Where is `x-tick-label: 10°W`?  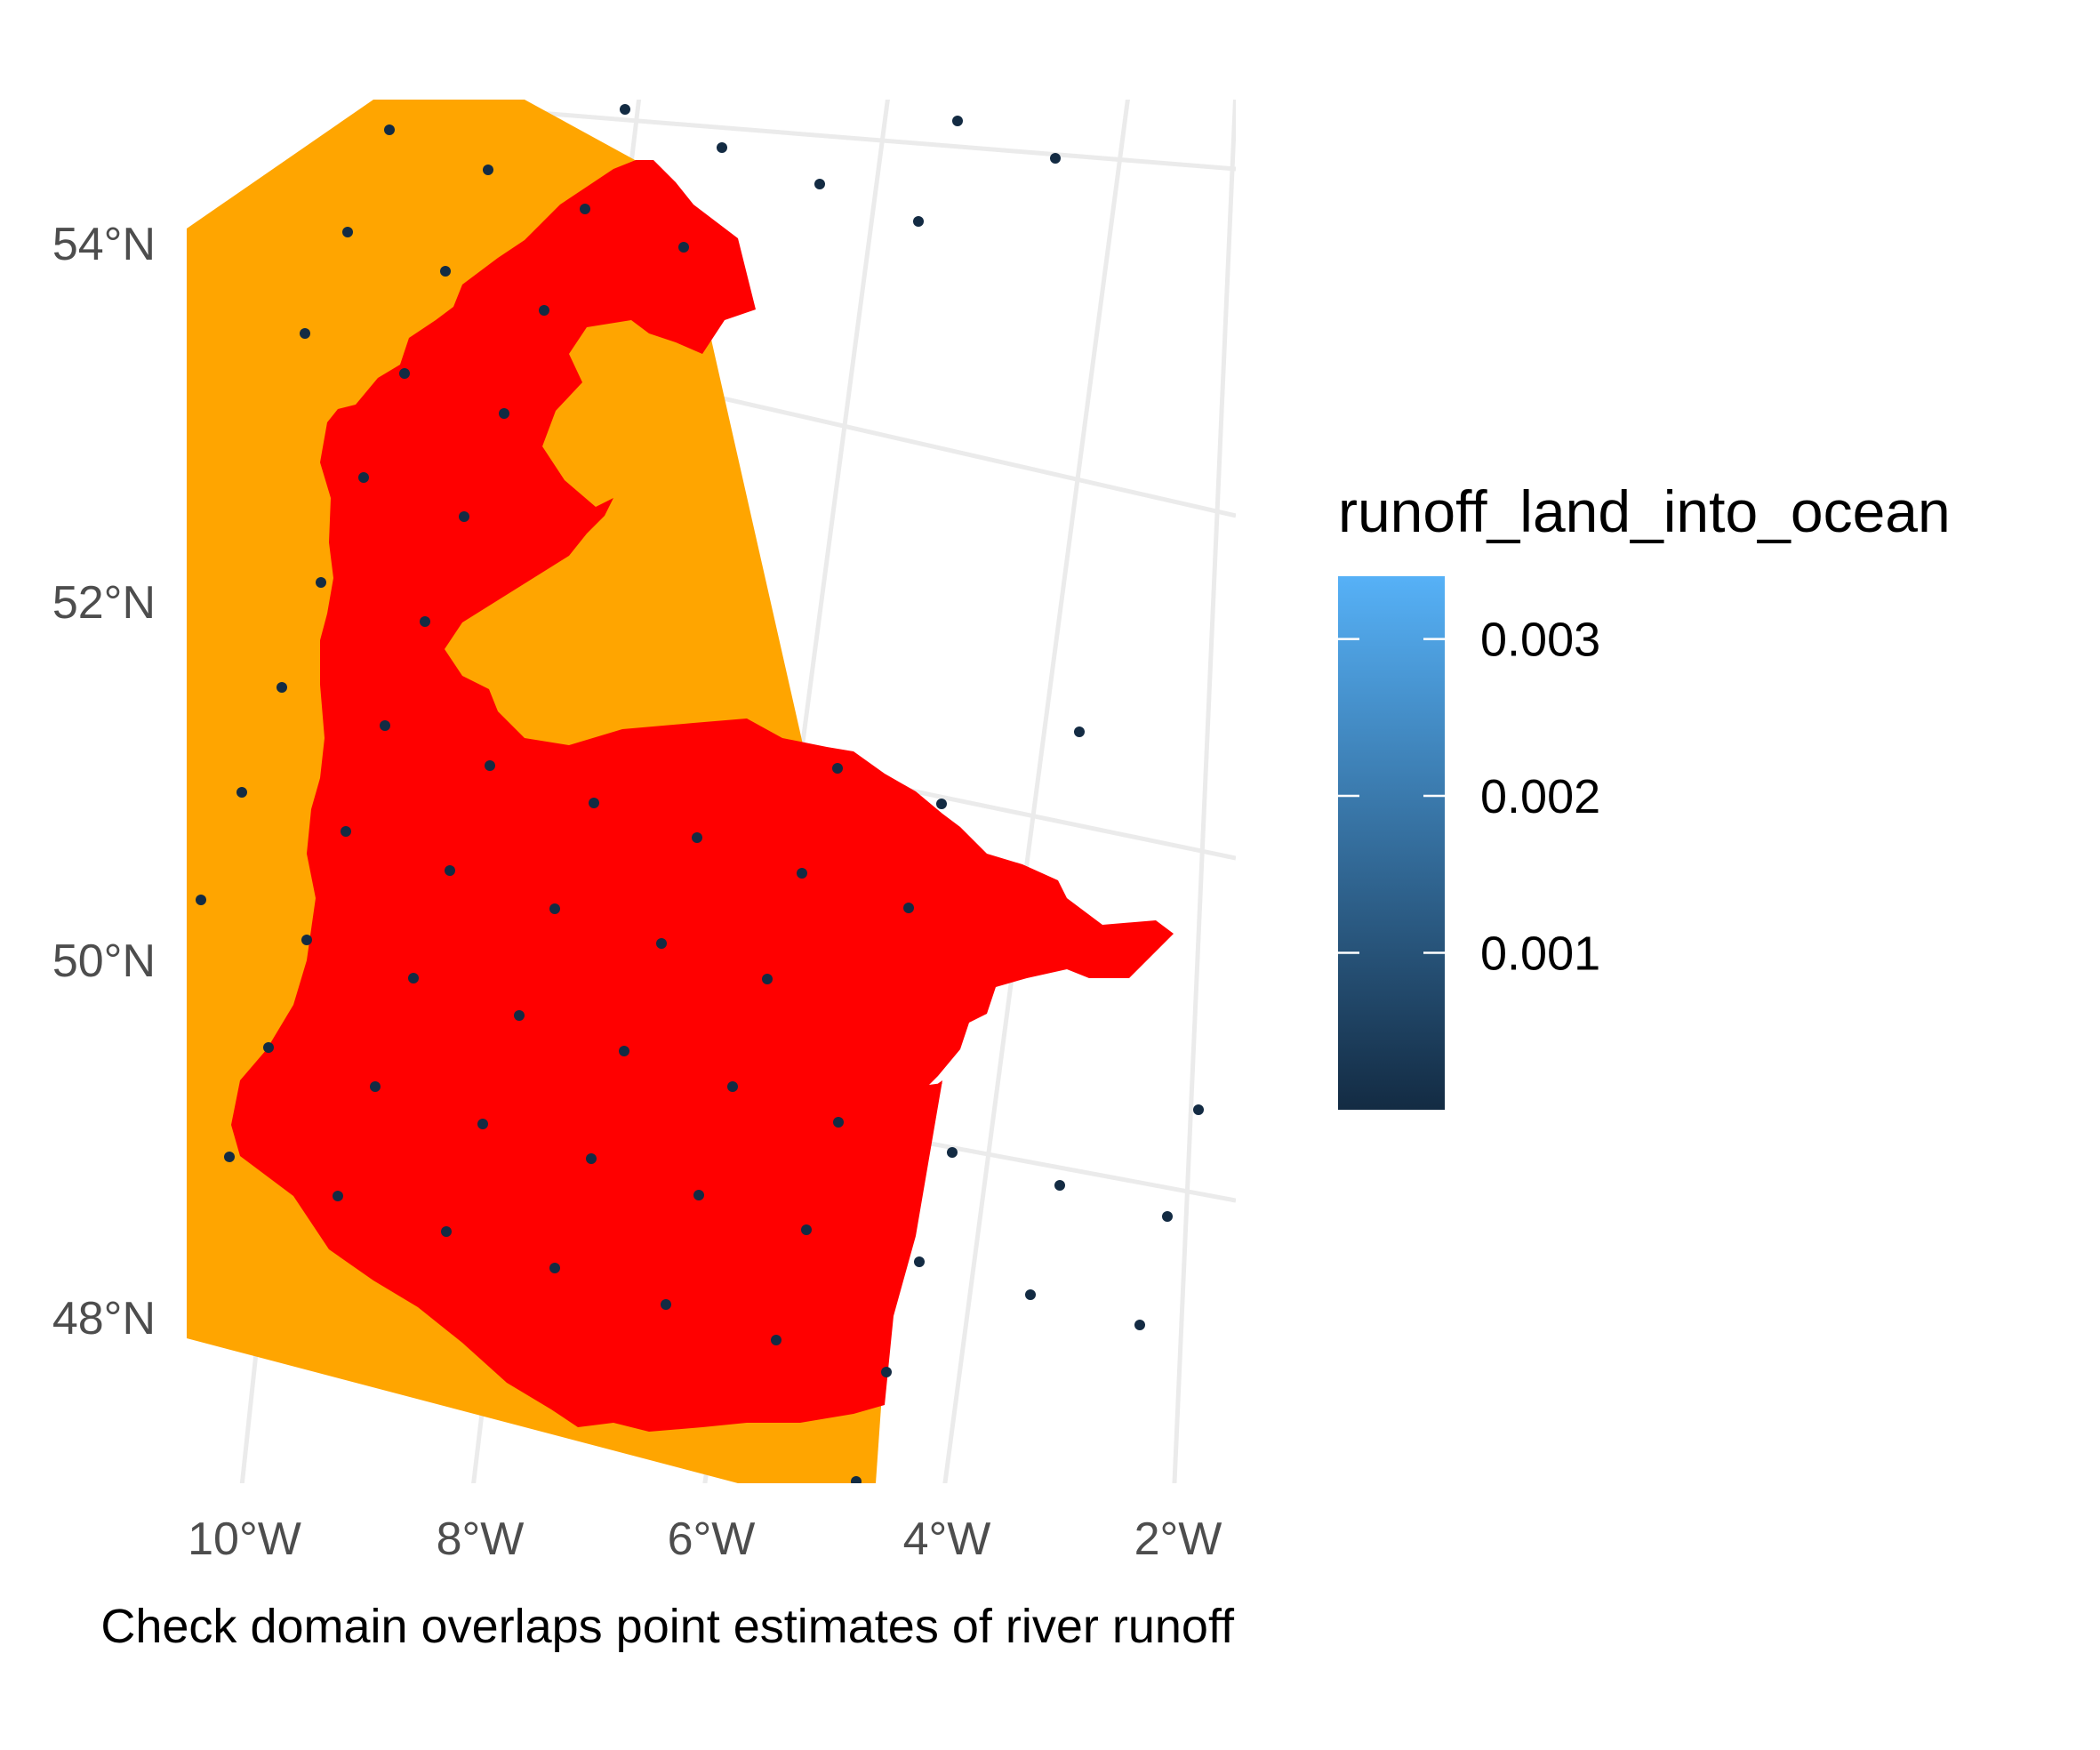 x-tick-label: 10°W is located at coordinates (245, 1539).